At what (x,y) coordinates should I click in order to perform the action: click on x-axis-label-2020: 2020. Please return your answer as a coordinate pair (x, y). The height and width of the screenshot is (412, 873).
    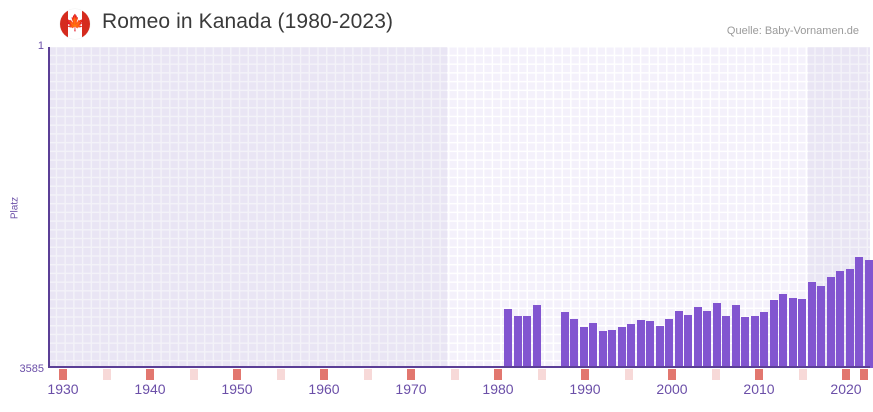
    Looking at the image, I should click on (846, 389).